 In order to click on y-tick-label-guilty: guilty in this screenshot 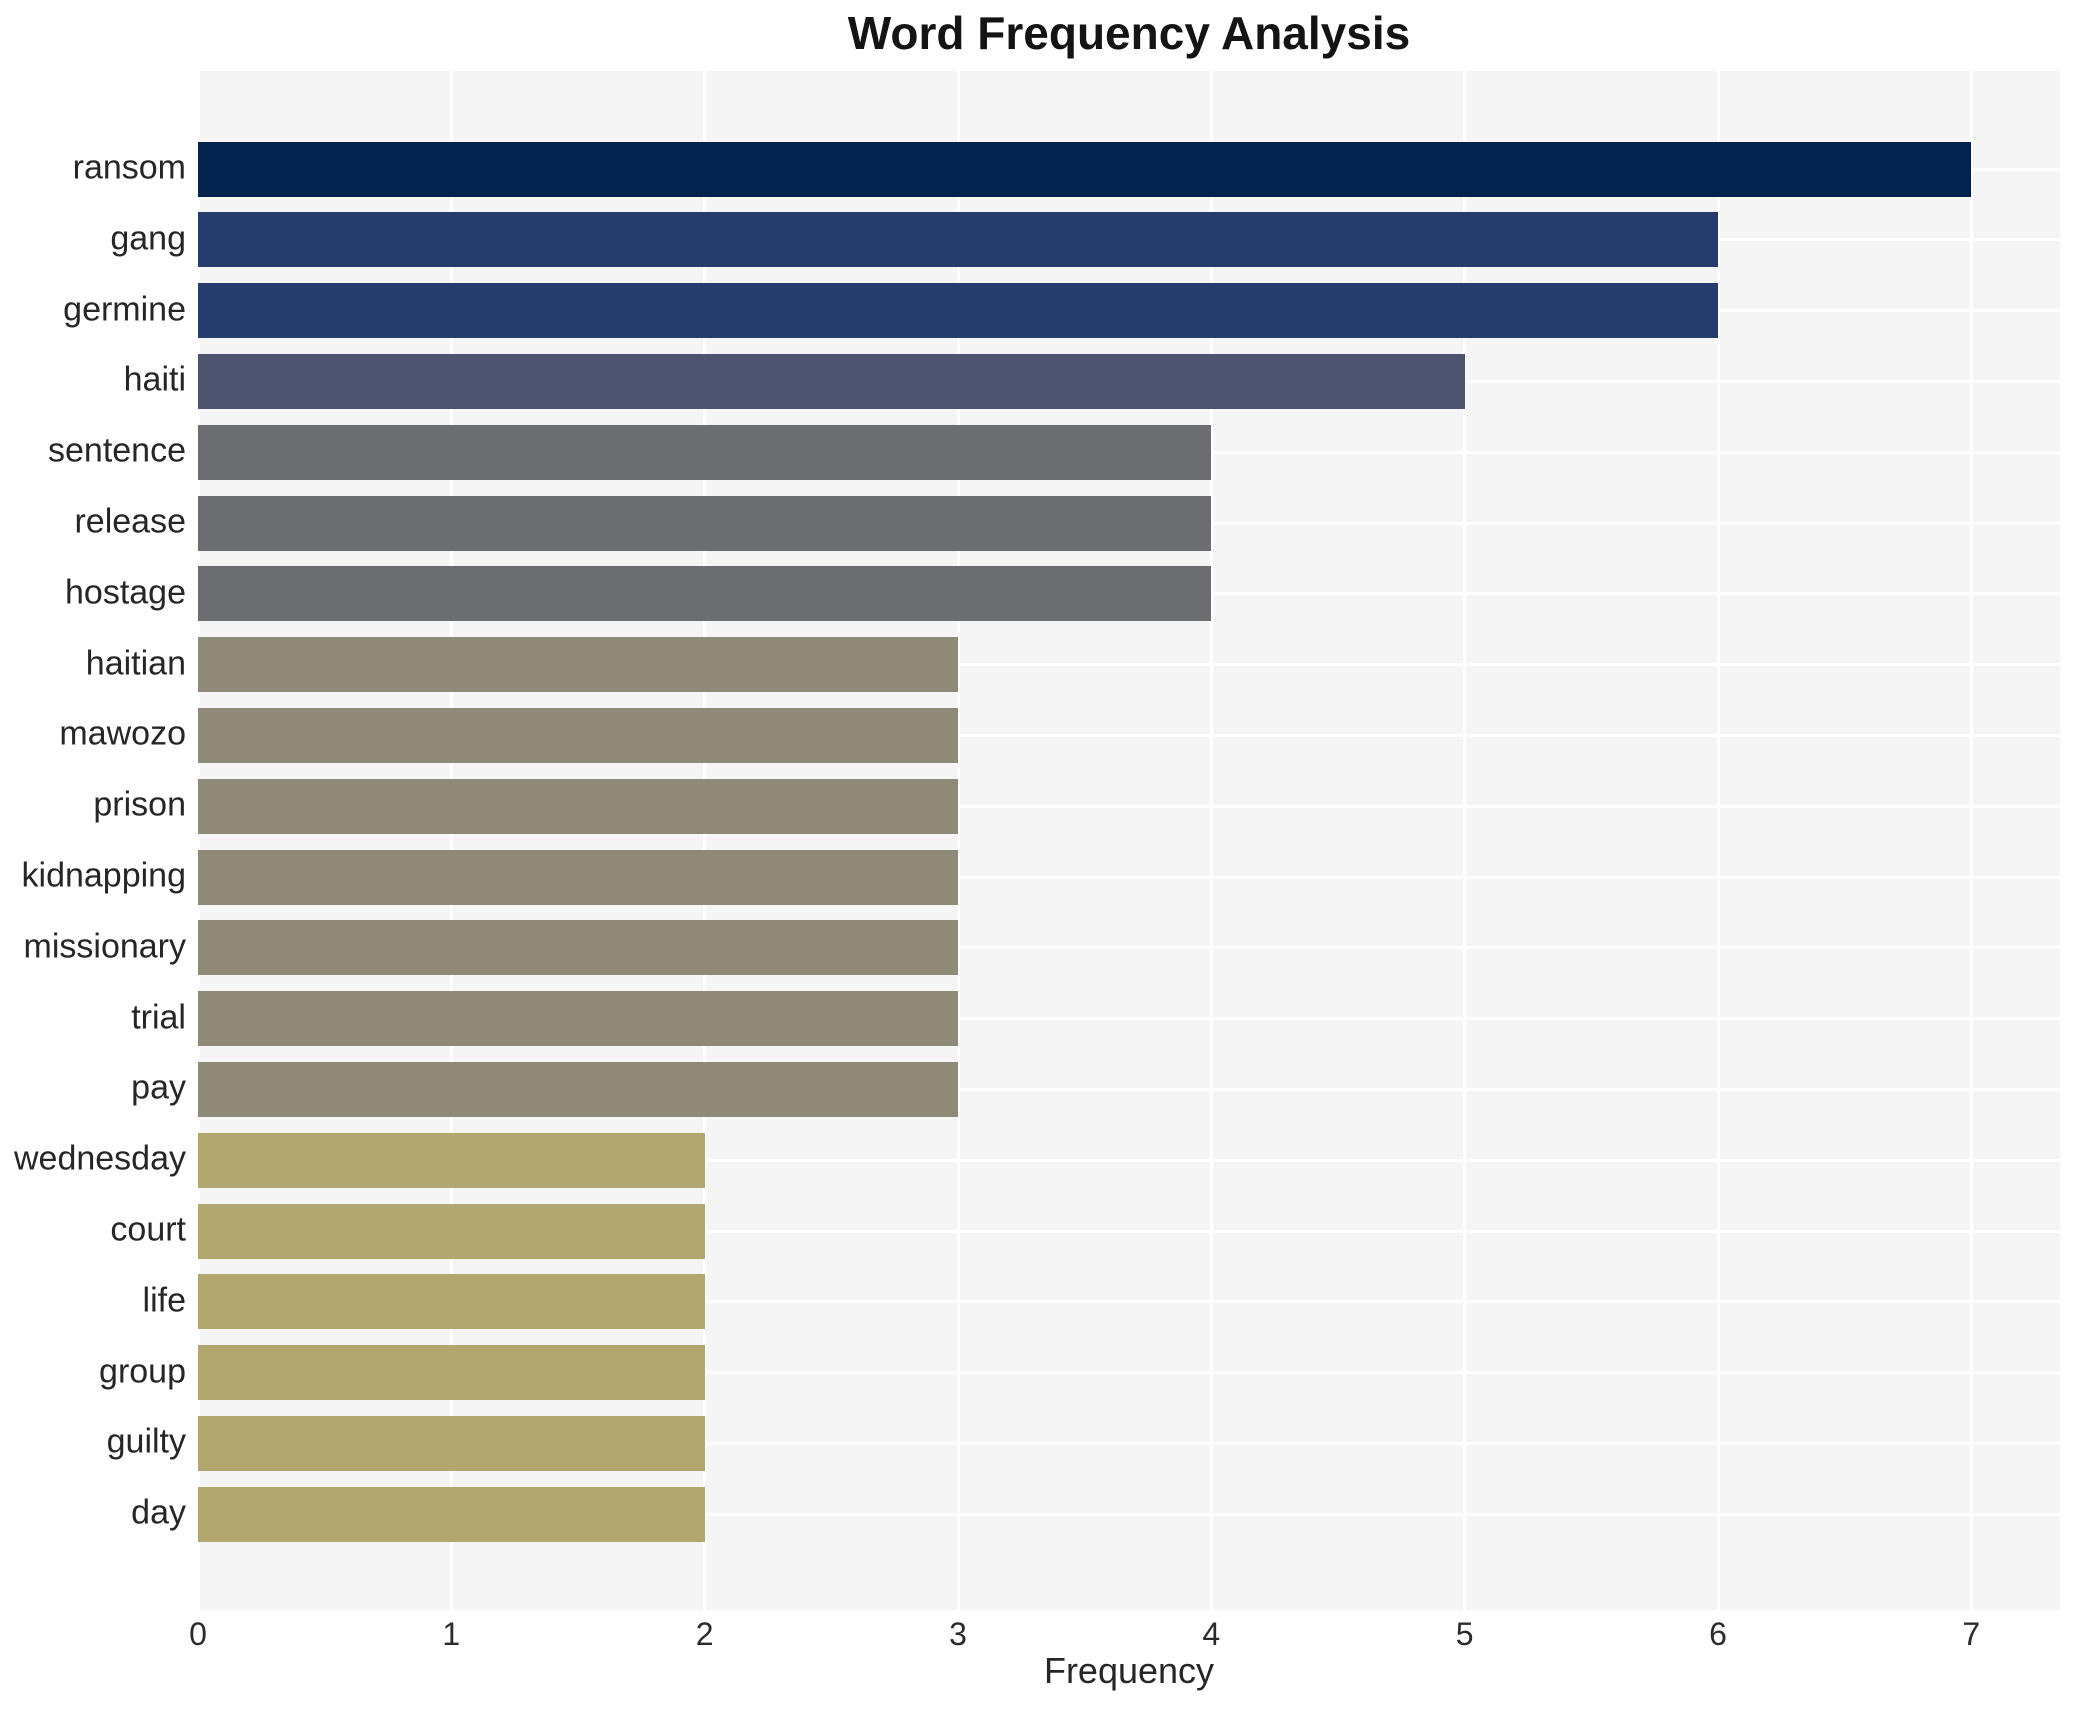, I will do `click(146, 1442)`.